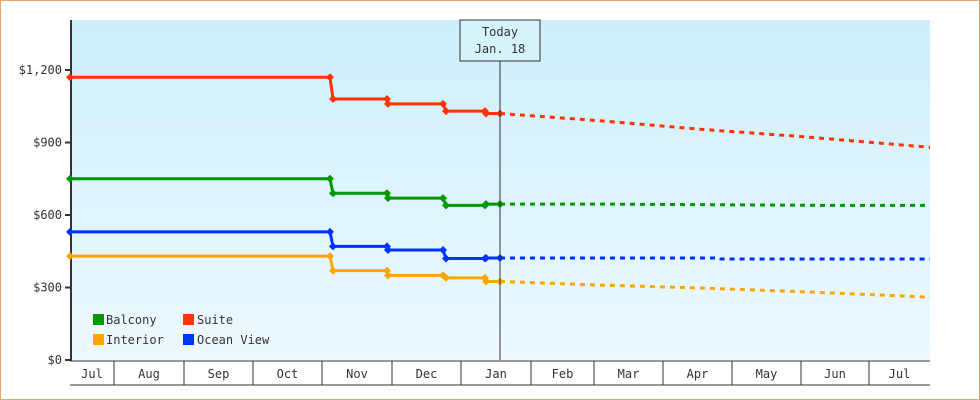 This screenshot has width=980, height=400. What do you see at coordinates (47, 215) in the screenshot?
I see `y-tick-label: $600` at bounding box center [47, 215].